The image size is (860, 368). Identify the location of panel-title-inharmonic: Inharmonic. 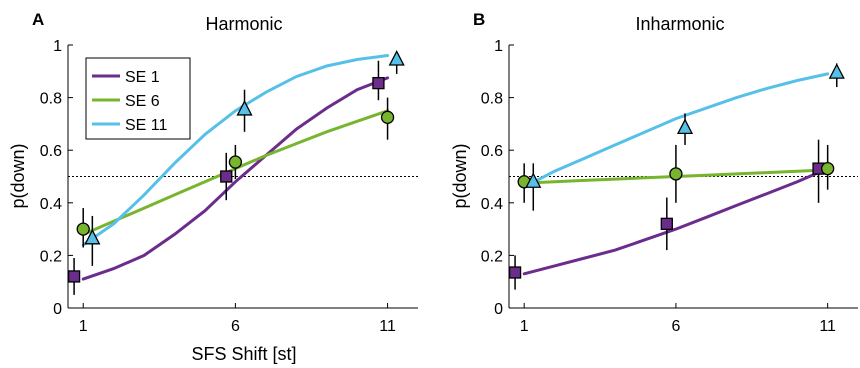
(679, 24).